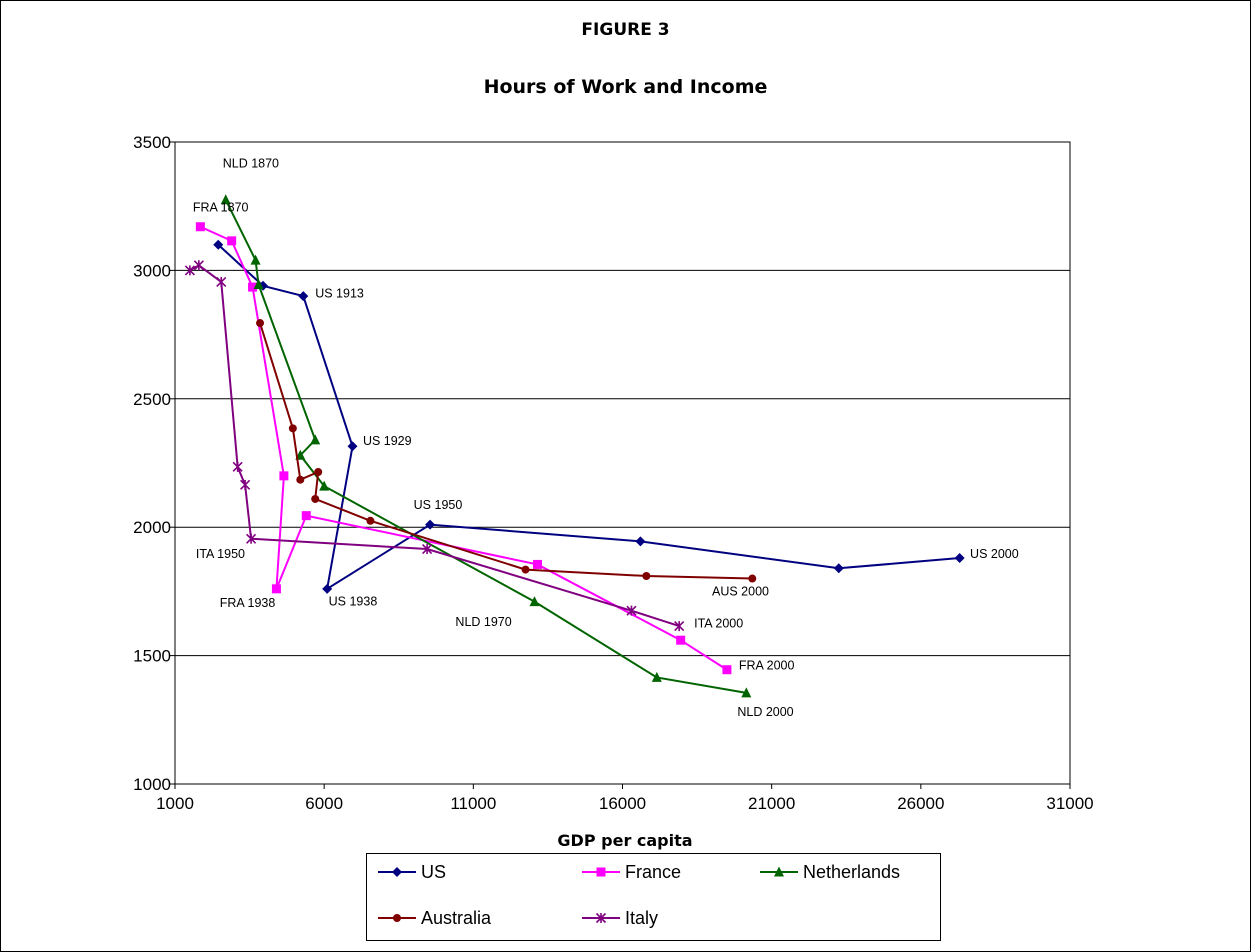 This screenshot has height=952, width=1251. I want to click on legend-item-italy: Italy, so click(619, 918).